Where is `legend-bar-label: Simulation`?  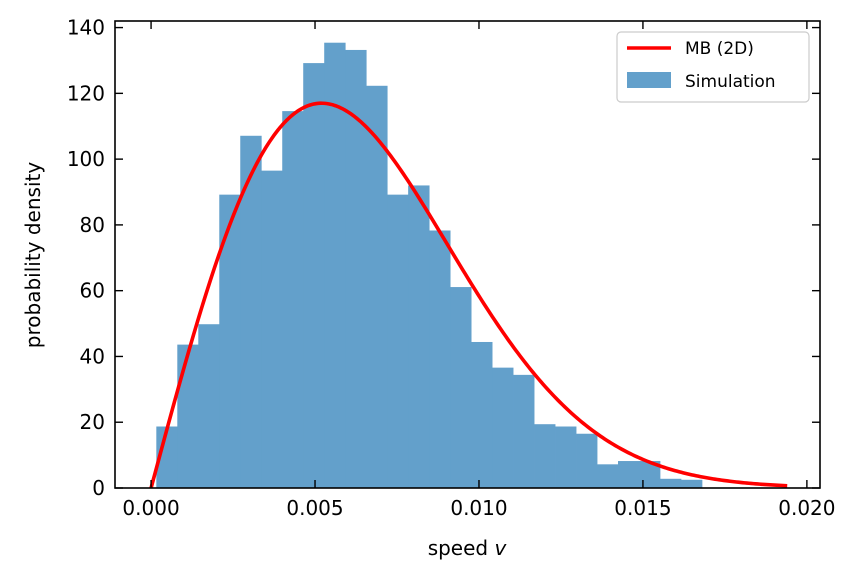
legend-bar-label: Simulation is located at coordinates (730, 82).